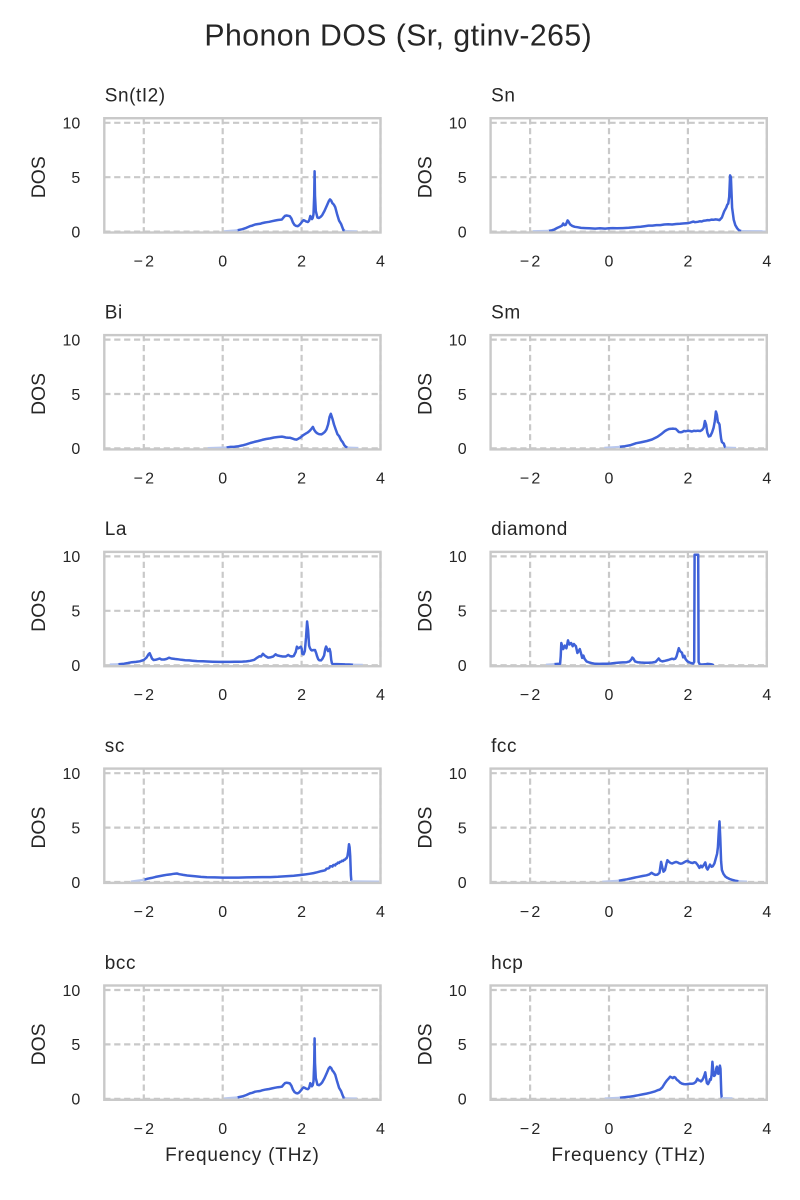 Image resolution: width=800 pixels, height=1200 pixels. What do you see at coordinates (120, 963) in the screenshot?
I see `svg-text: bcc` at bounding box center [120, 963].